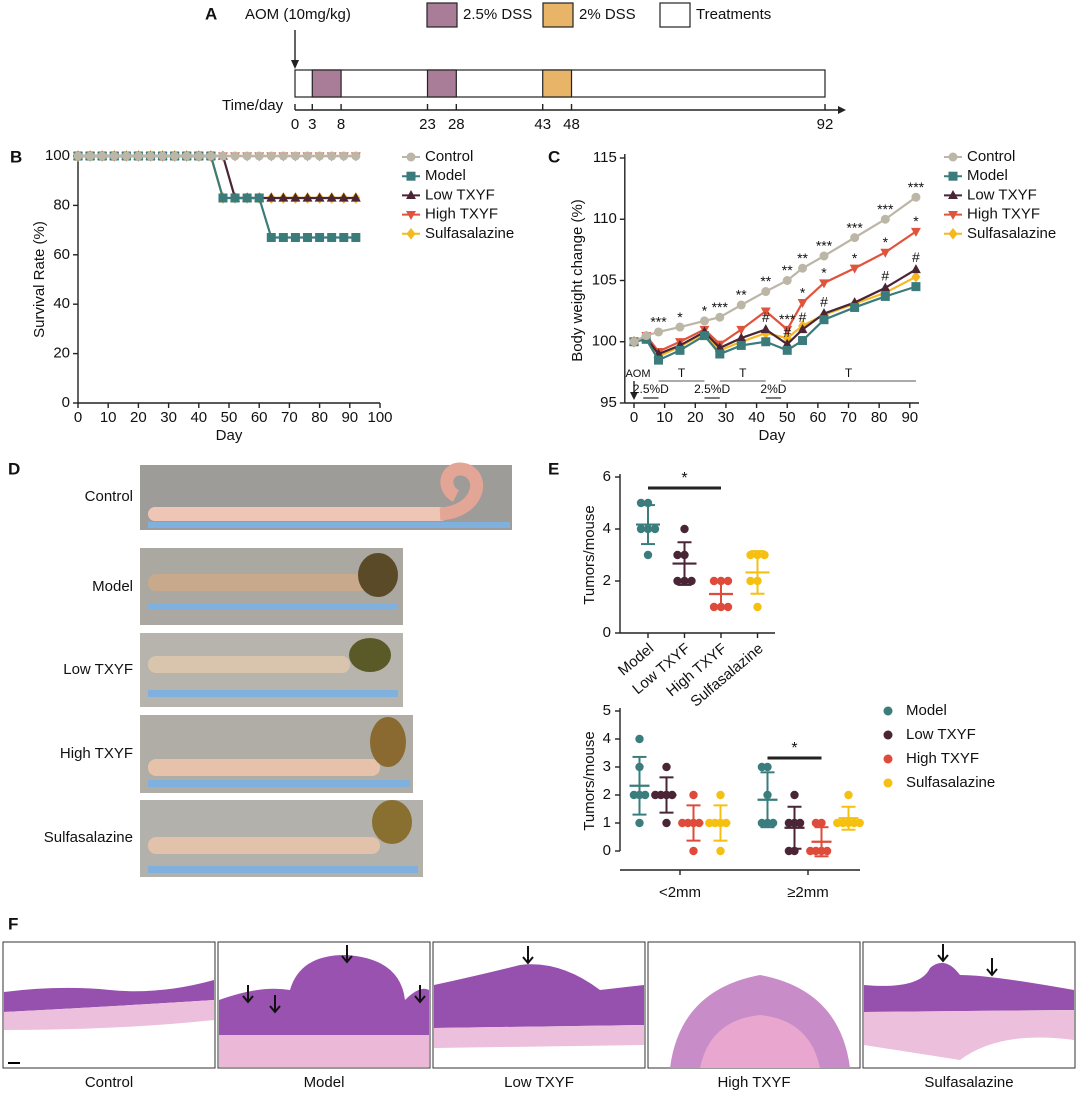  What do you see at coordinates (249, 664) in the screenshot?
I see `colon` at bounding box center [249, 664].